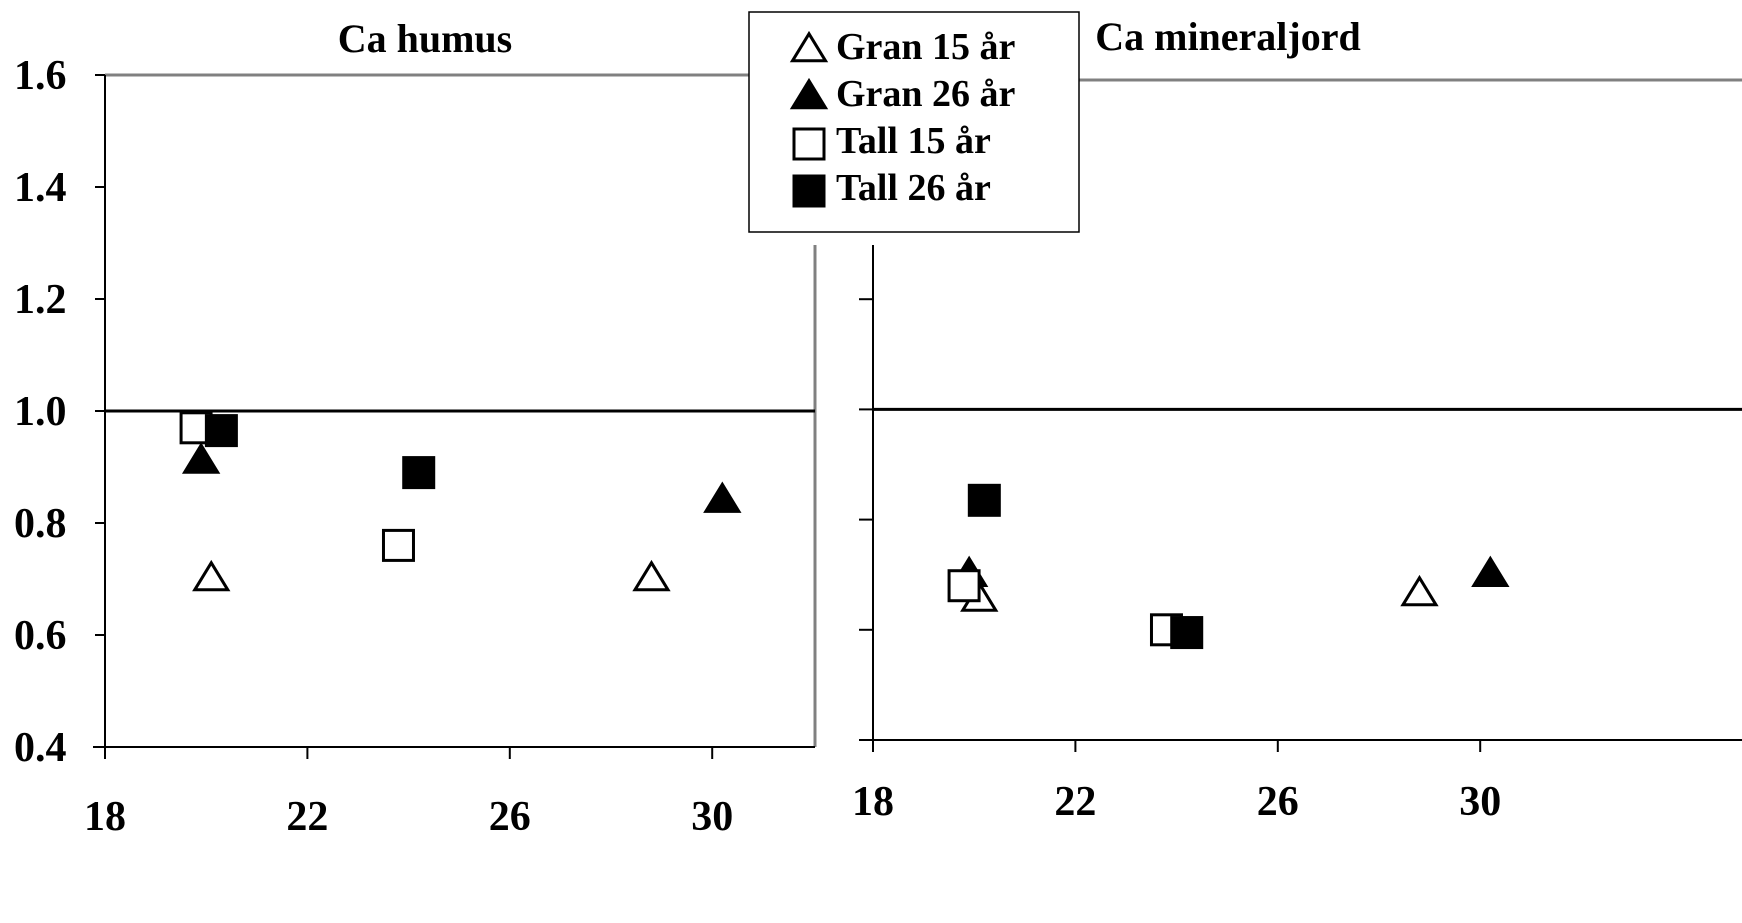 The image size is (1742, 923). What do you see at coordinates (425, 38) in the screenshot?
I see `chart-title: Ca humus` at bounding box center [425, 38].